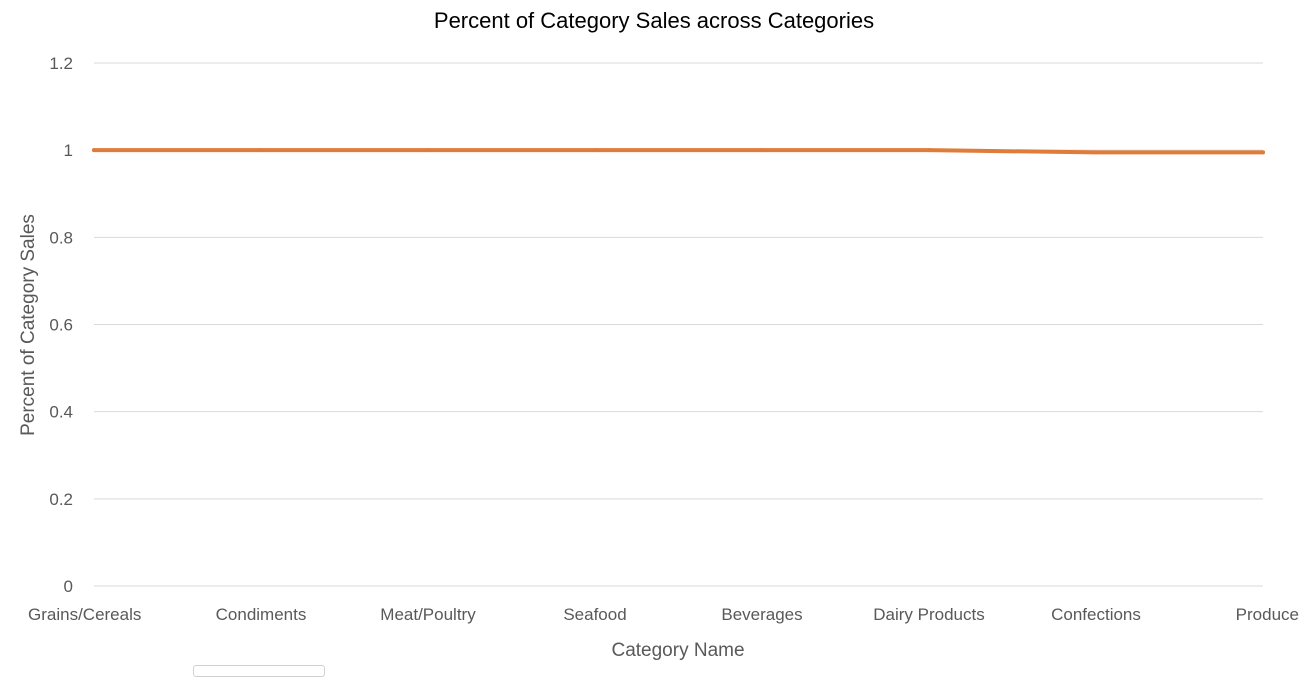 The image size is (1314, 677). I want to click on series-line, so click(678, 151).